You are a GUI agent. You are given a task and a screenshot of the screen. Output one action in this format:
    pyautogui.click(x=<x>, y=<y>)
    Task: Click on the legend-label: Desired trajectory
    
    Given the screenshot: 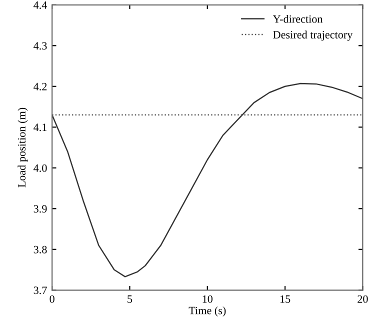 What is the action you would take?
    pyautogui.click(x=313, y=35)
    